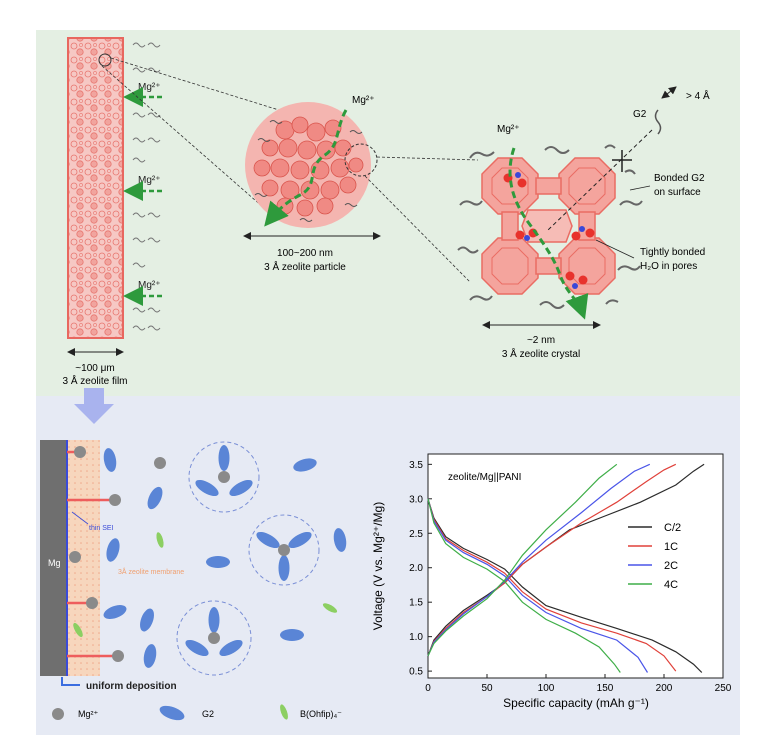 This screenshot has width=762, height=755. I want to click on legend-g2-label: G2, so click(208, 714).